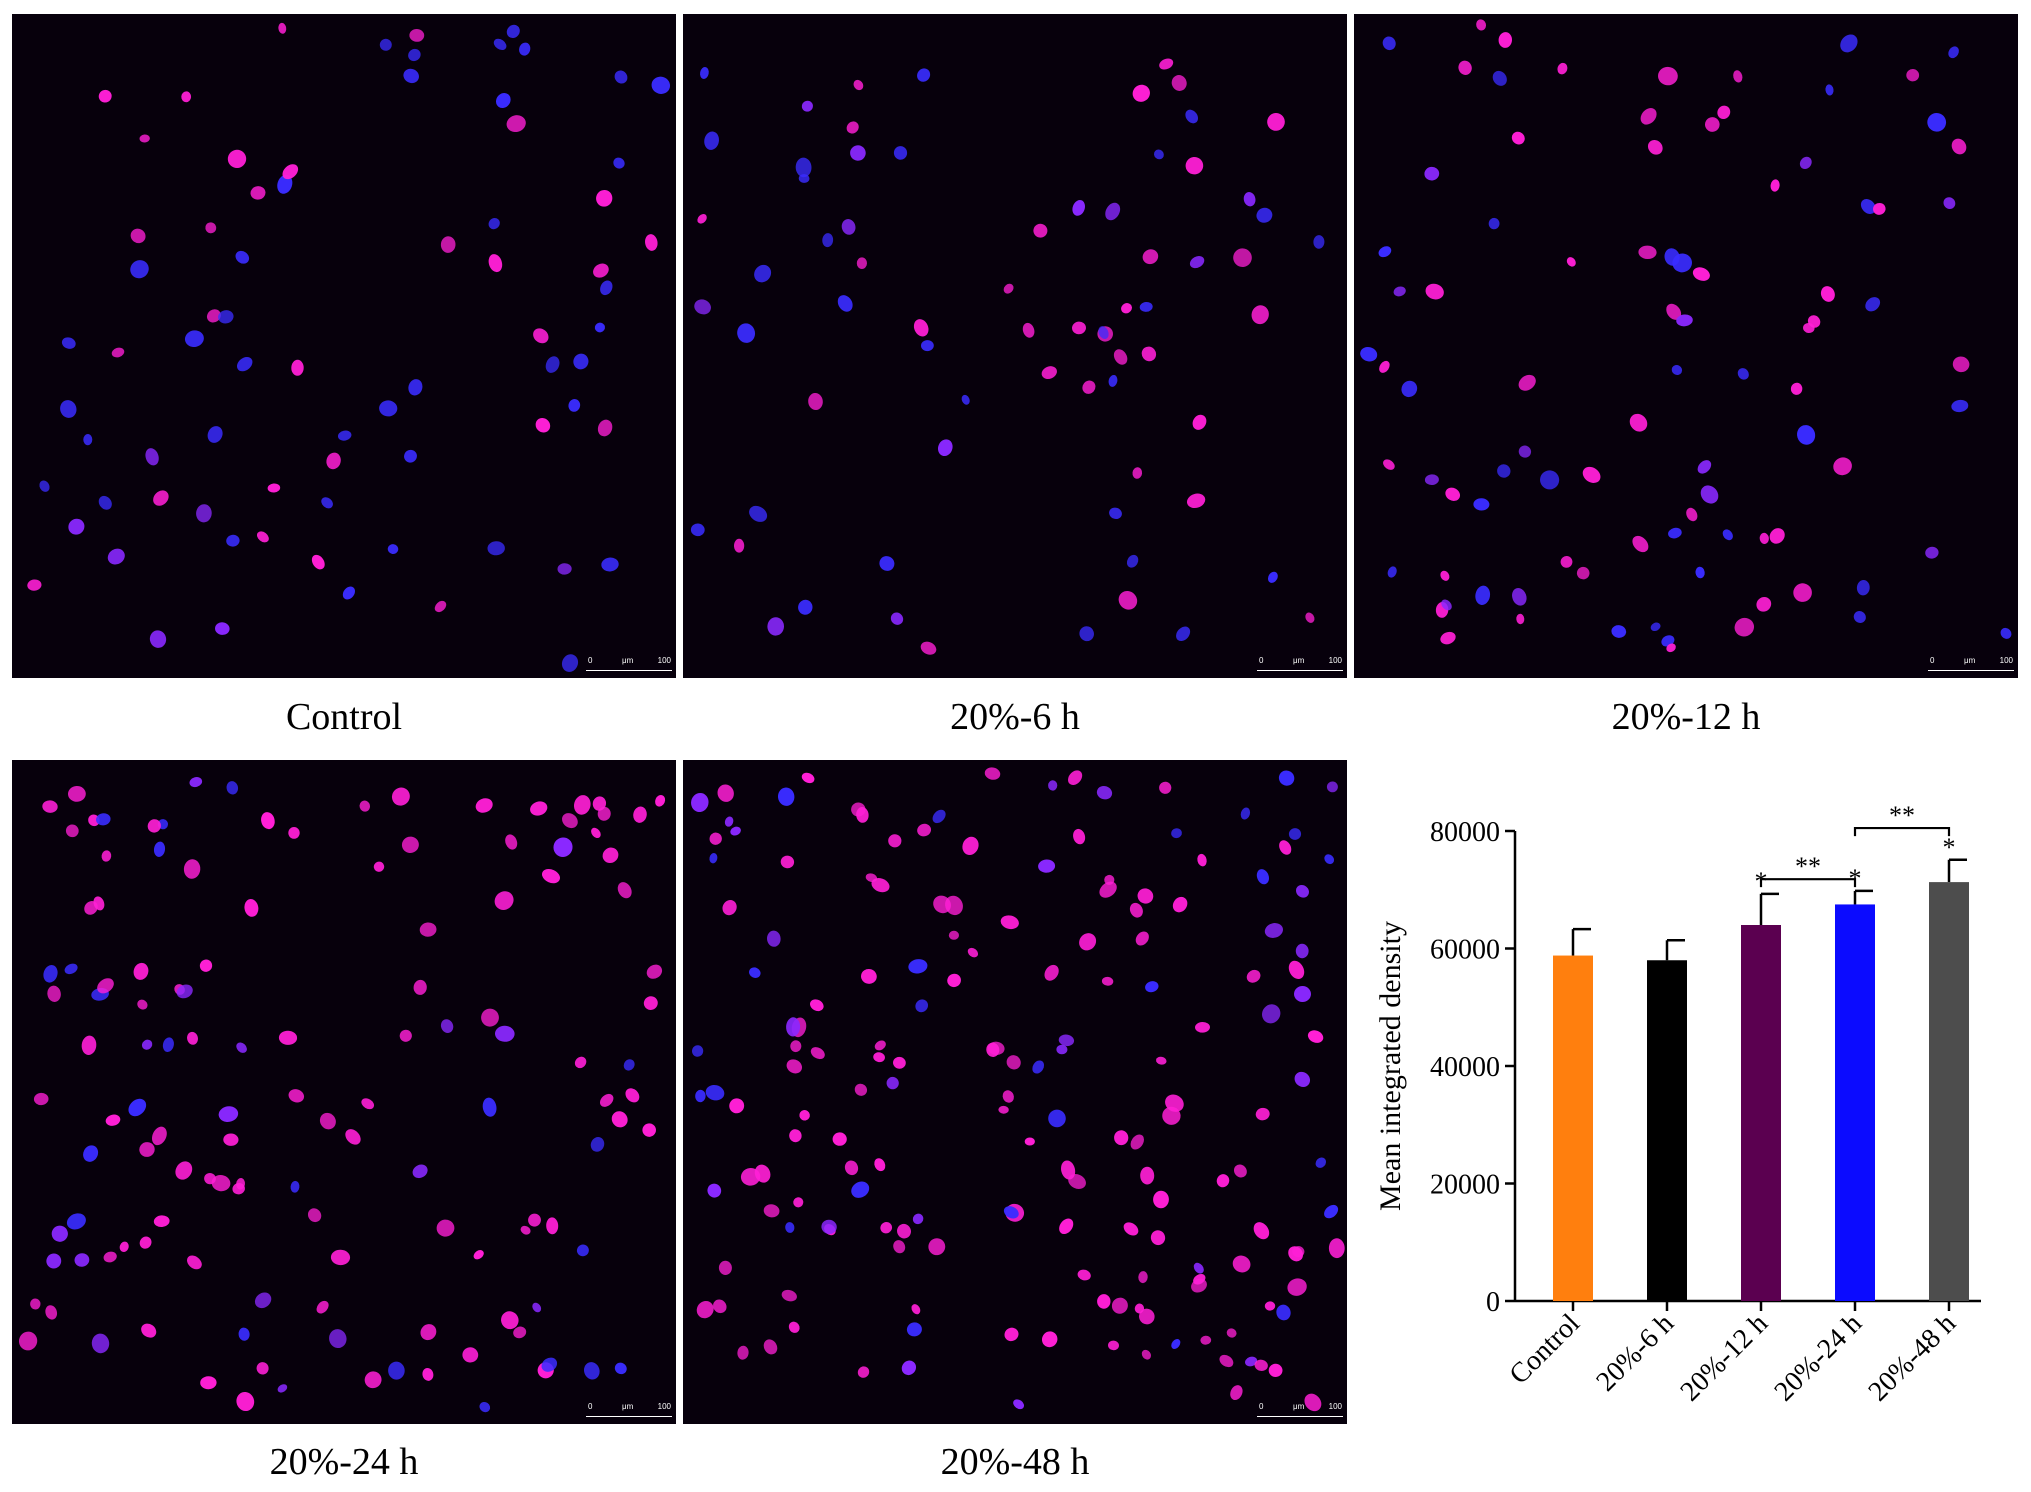 The width and height of the screenshot is (2031, 1492). I want to click on panel-caption: 20%-24 h, so click(344, 1462).